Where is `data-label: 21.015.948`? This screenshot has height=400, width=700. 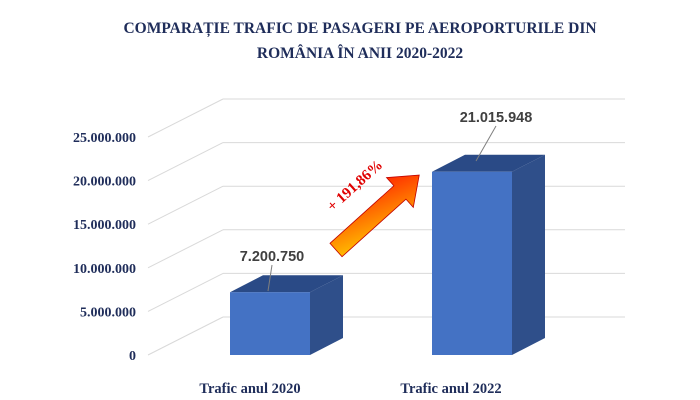 data-label: 21.015.948 is located at coordinates (496, 118).